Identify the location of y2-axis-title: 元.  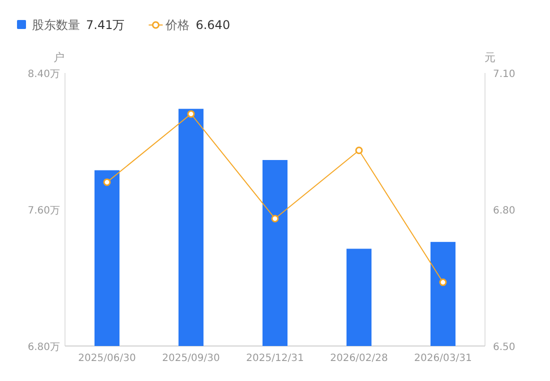
(490, 57).